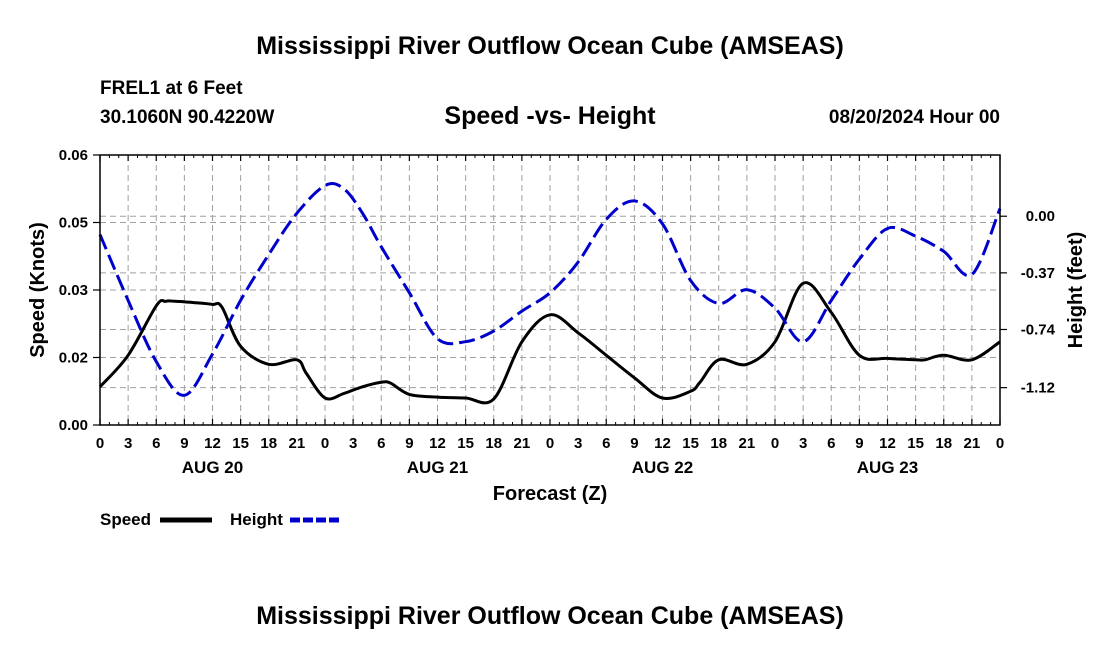  What do you see at coordinates (1038, 329) in the screenshot?
I see `y2-tick-label: -0.74` at bounding box center [1038, 329].